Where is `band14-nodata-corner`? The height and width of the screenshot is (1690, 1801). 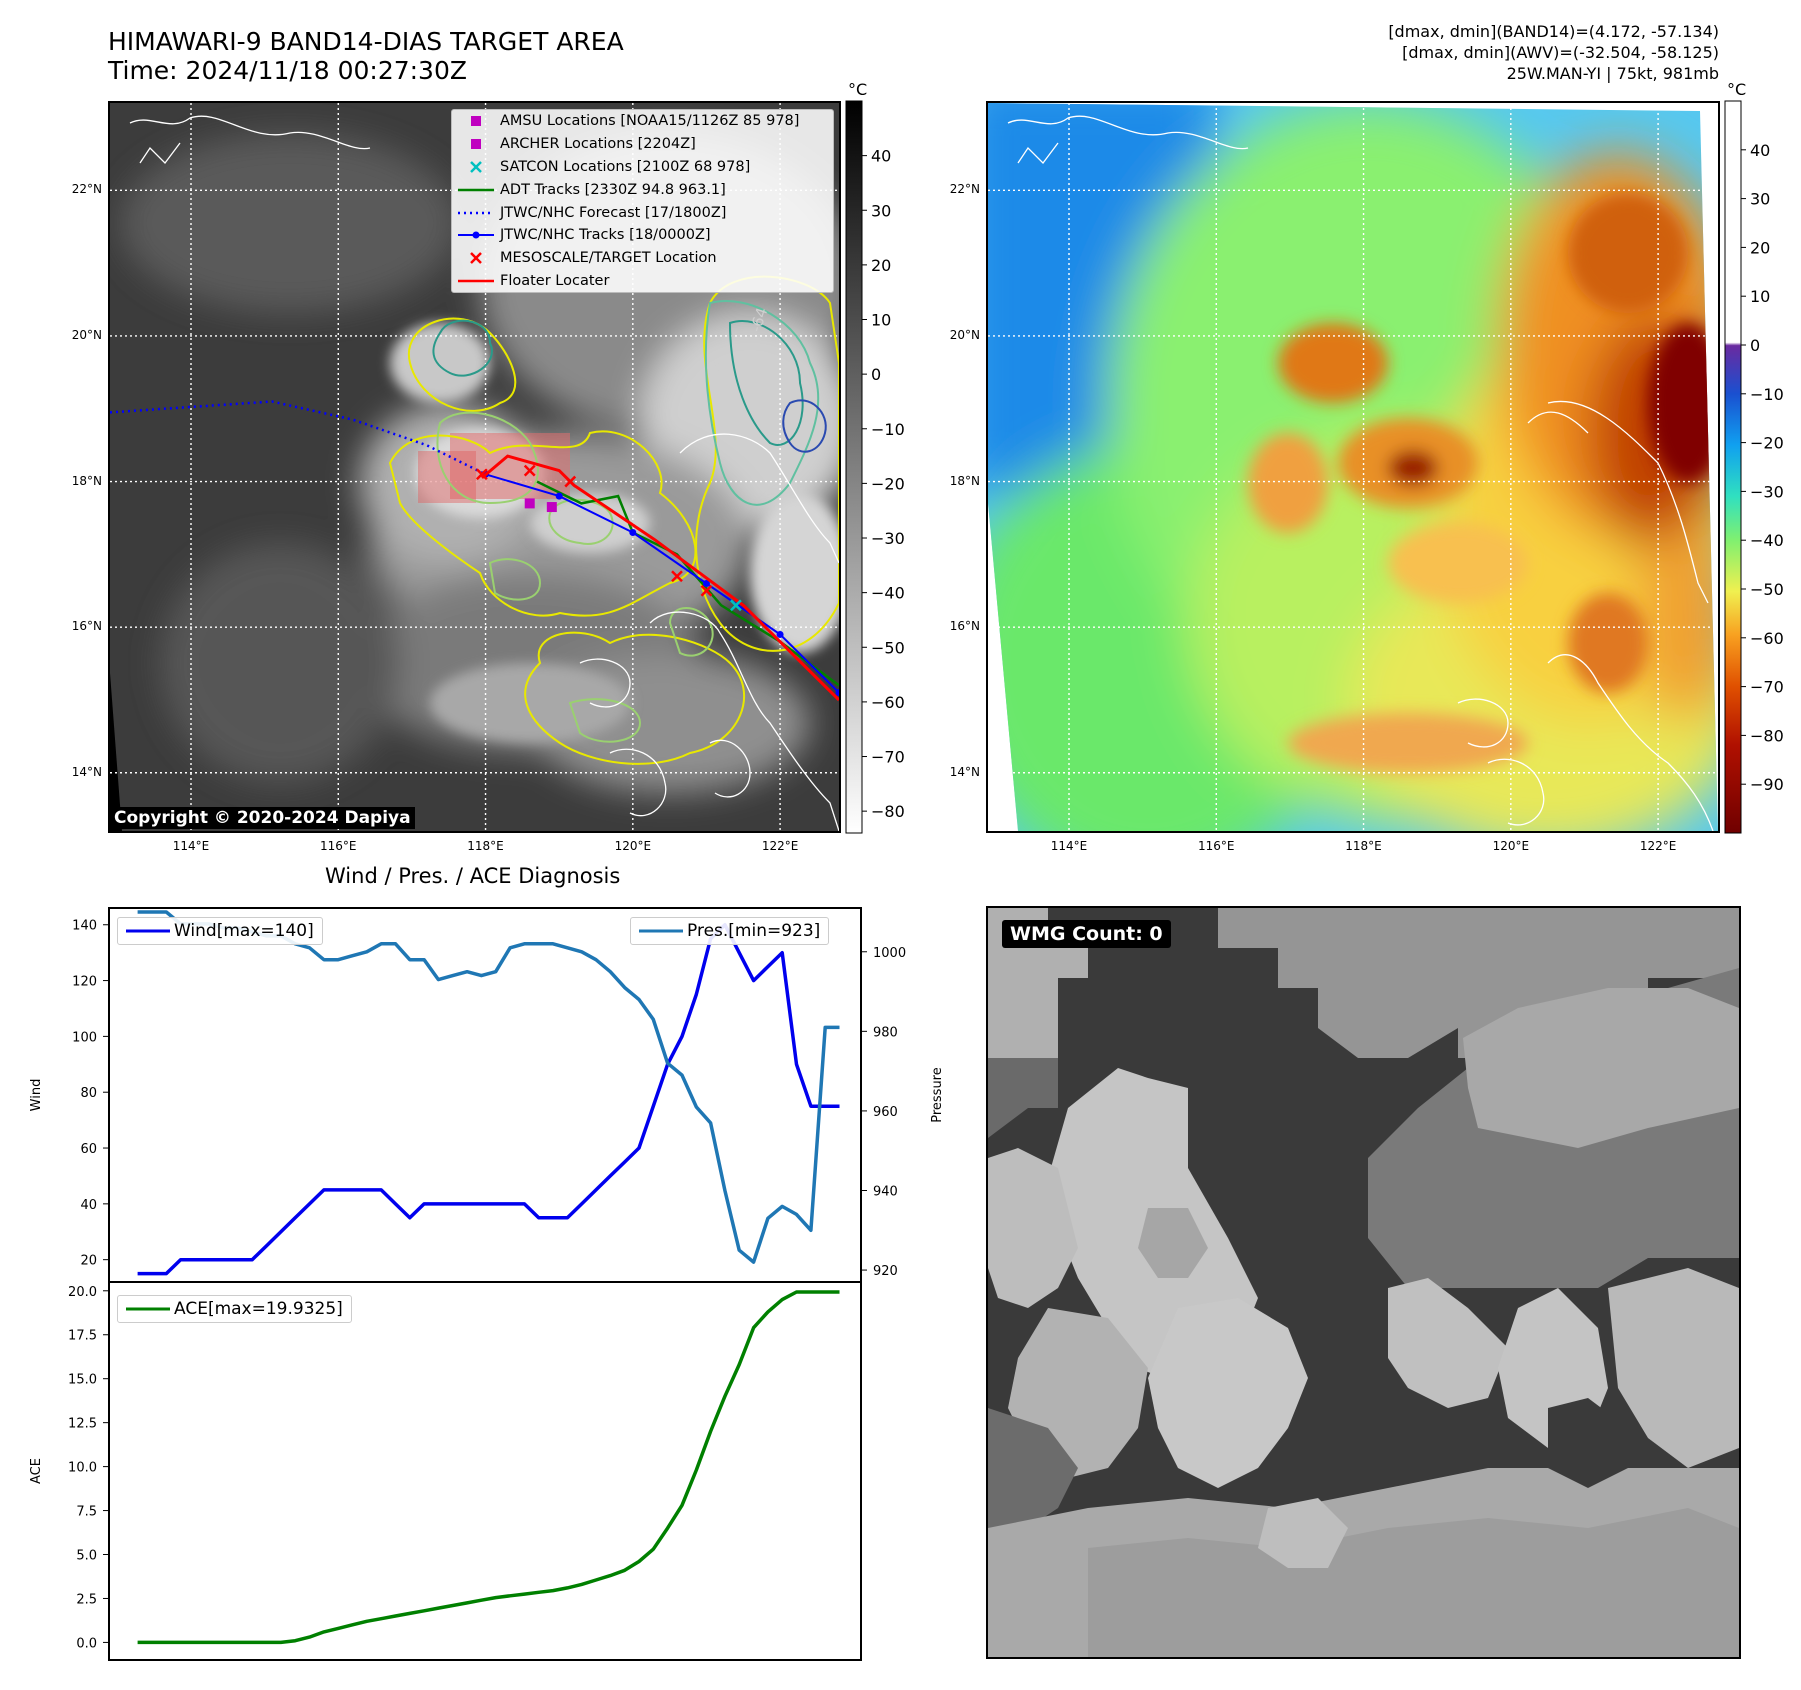
band14-nodata-corner is located at coordinates (116, 752).